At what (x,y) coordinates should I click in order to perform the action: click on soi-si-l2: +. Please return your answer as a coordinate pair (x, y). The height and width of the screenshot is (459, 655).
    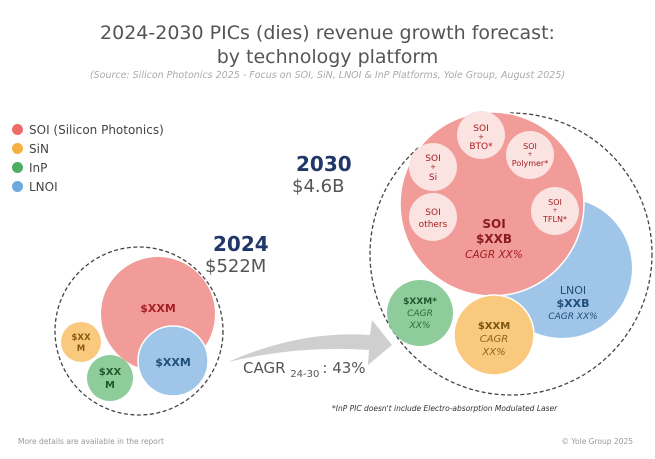
    Looking at the image, I should click on (433, 167).